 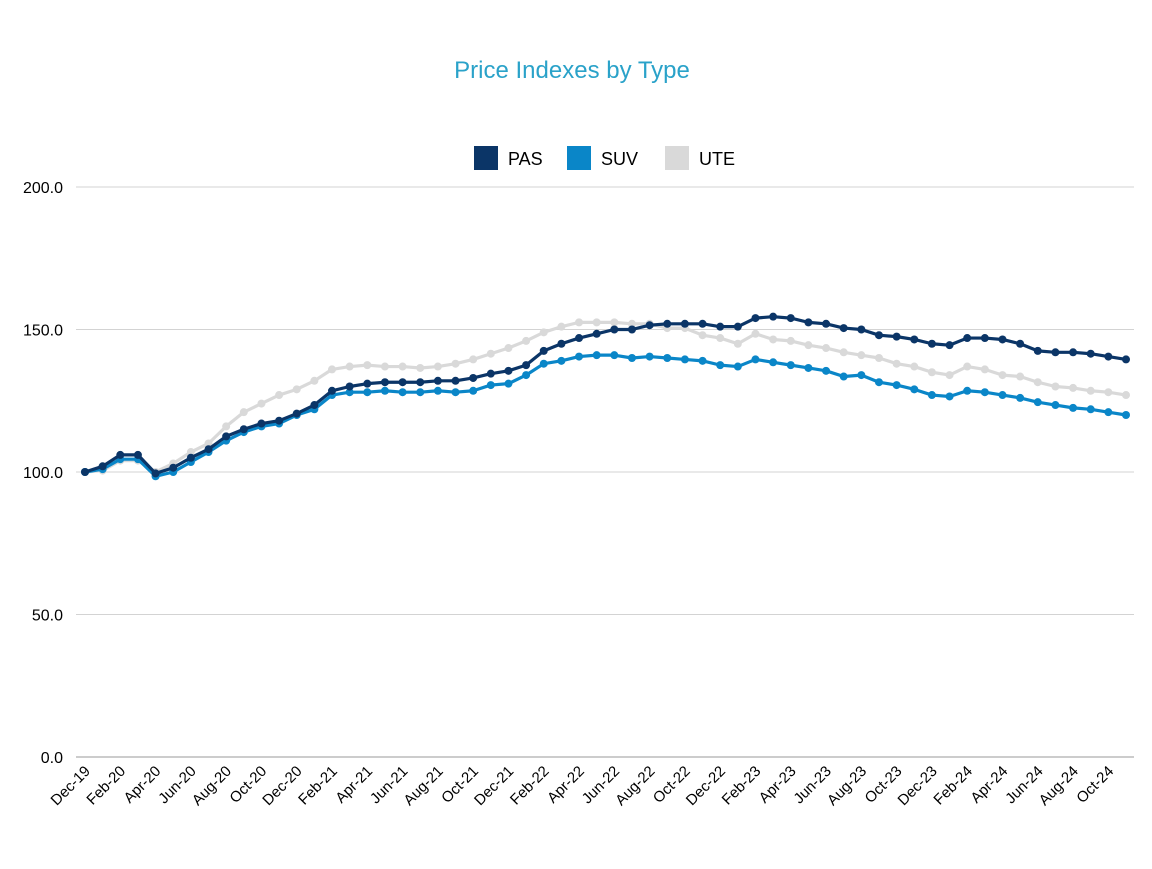 I want to click on x-tick-label: Oct-24, so click(x=1095, y=785).